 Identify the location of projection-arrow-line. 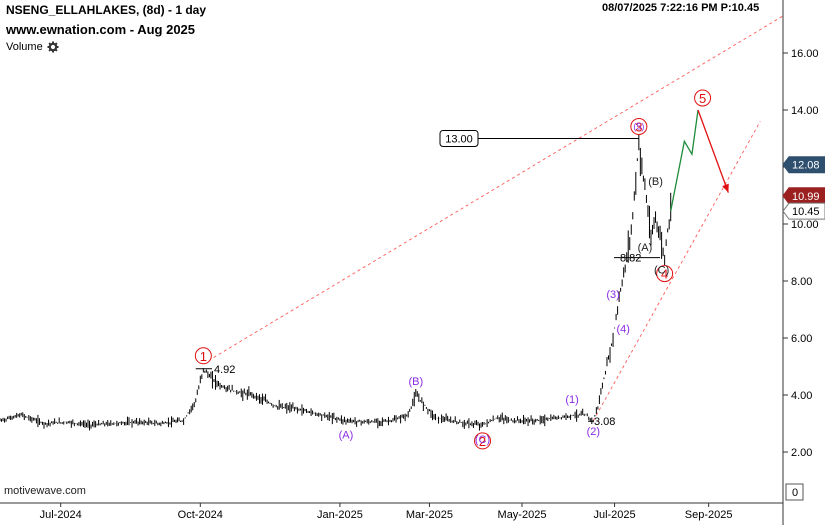
(713, 151).